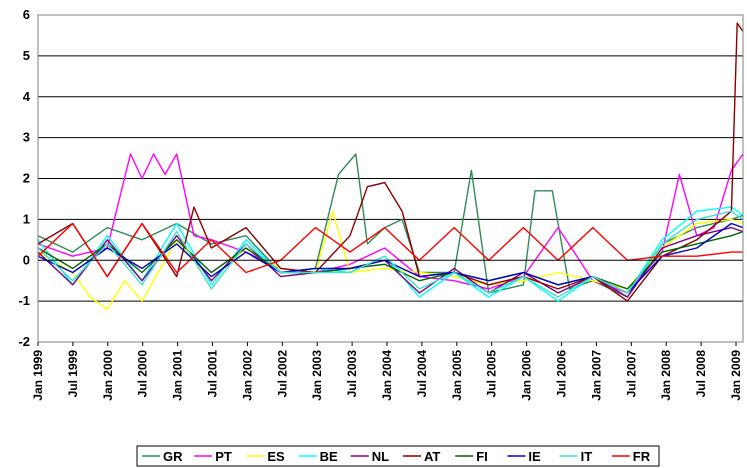  I want to click on x-tick-label: Jan 2001, so click(178, 375).